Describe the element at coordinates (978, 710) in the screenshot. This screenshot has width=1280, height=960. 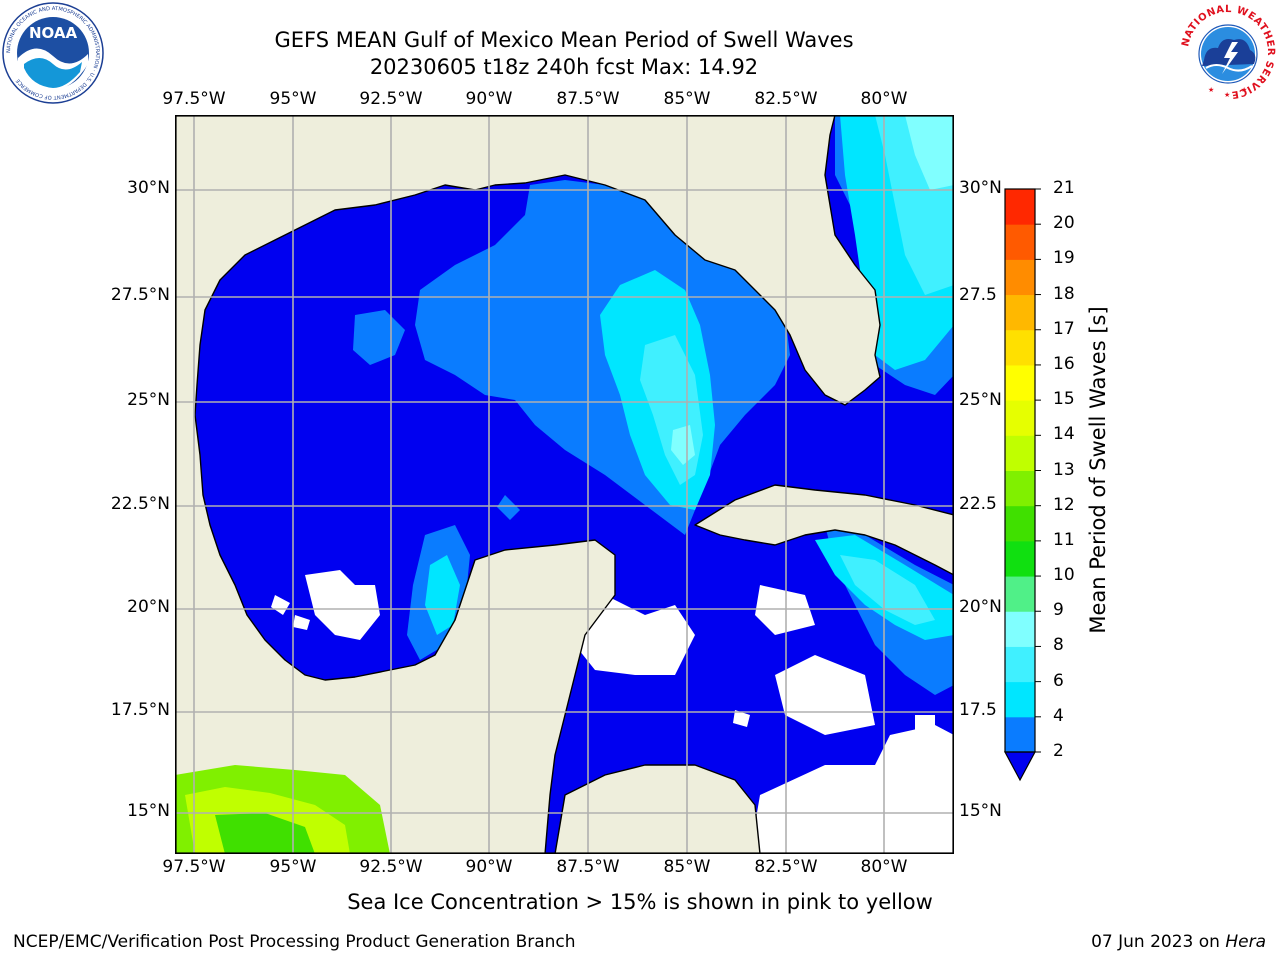
I see `latitude-label-right: 17.5` at that location.